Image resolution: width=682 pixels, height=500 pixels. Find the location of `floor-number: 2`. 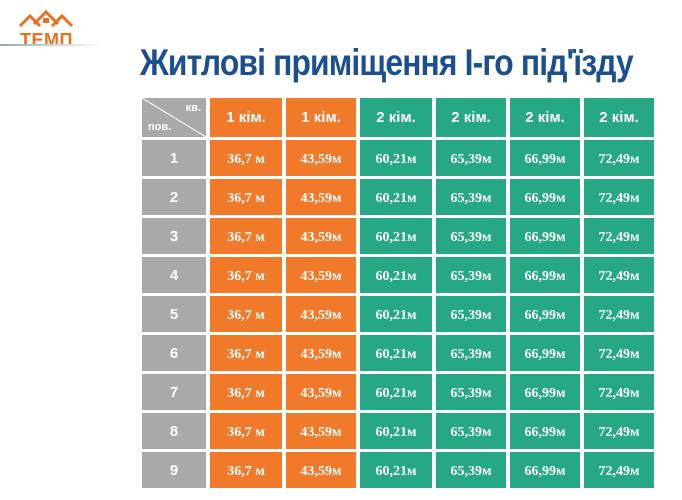

floor-number: 2 is located at coordinates (174, 197).